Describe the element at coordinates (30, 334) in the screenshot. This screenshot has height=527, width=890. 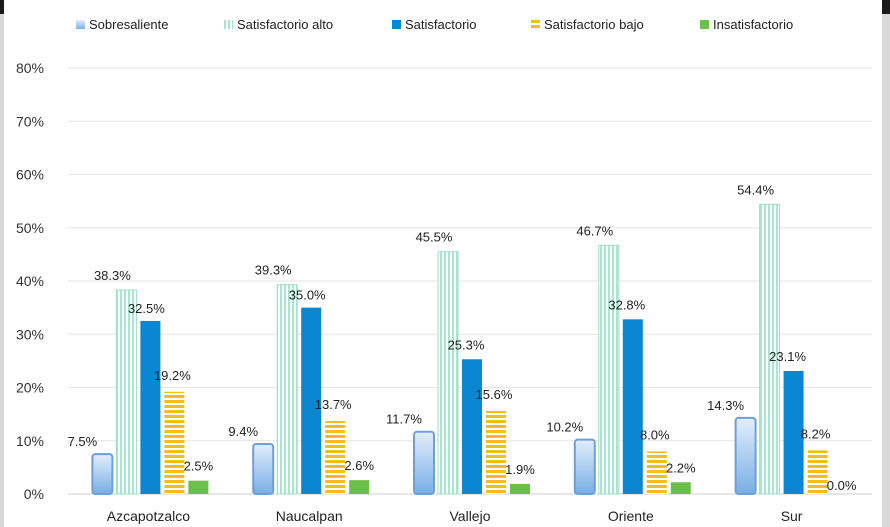
I see `y-tick-label: 30%` at that location.